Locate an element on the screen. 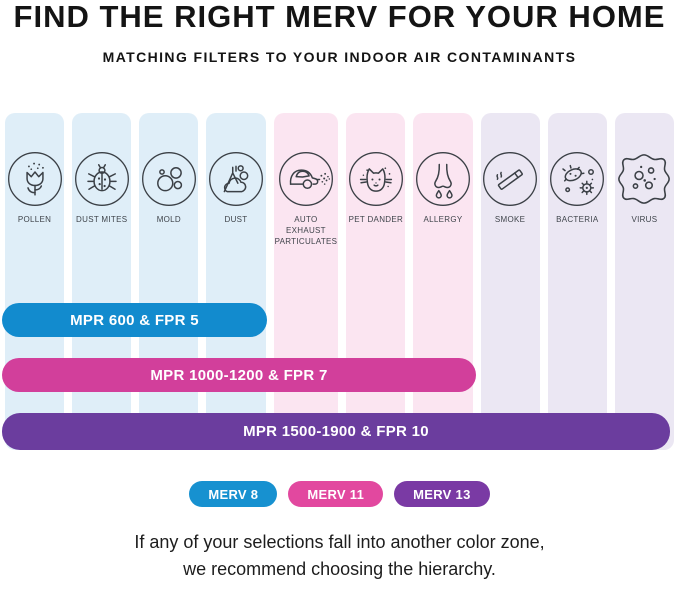 This screenshot has height=589, width=679. column-mold: MOLD is located at coordinates (169, 281).